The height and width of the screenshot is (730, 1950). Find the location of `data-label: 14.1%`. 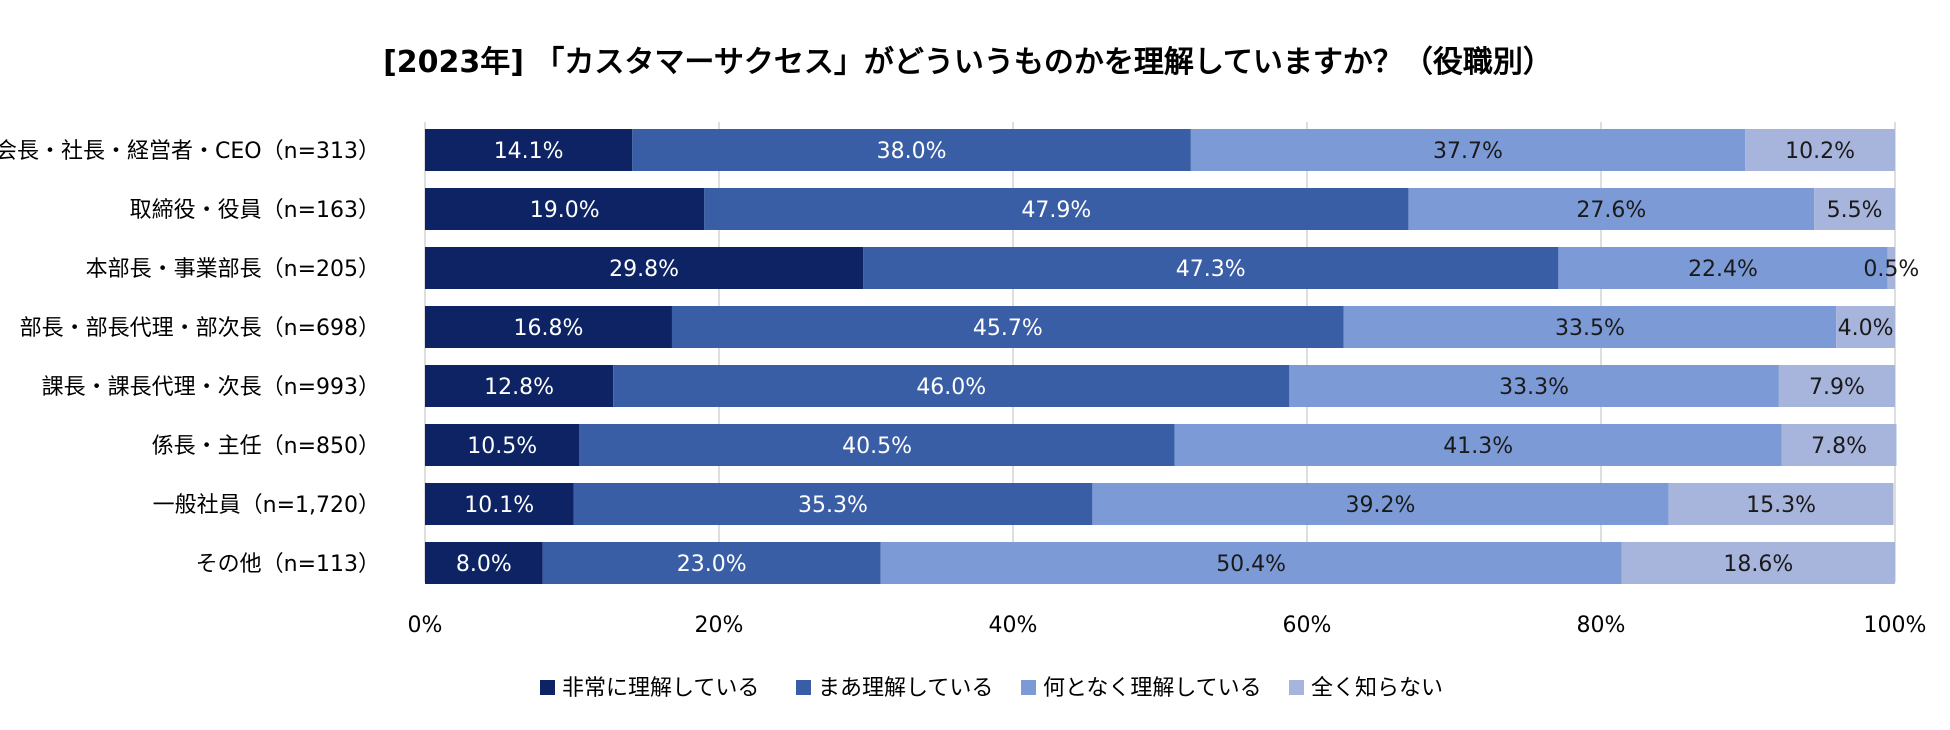

data-label: 14.1% is located at coordinates (529, 151).